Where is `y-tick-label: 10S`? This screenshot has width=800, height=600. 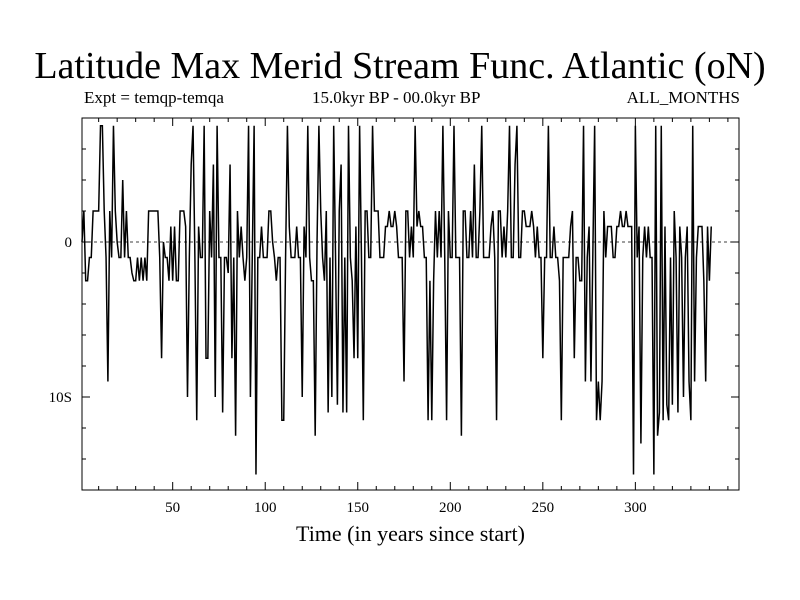 y-tick-label: 10S is located at coordinates (60, 398).